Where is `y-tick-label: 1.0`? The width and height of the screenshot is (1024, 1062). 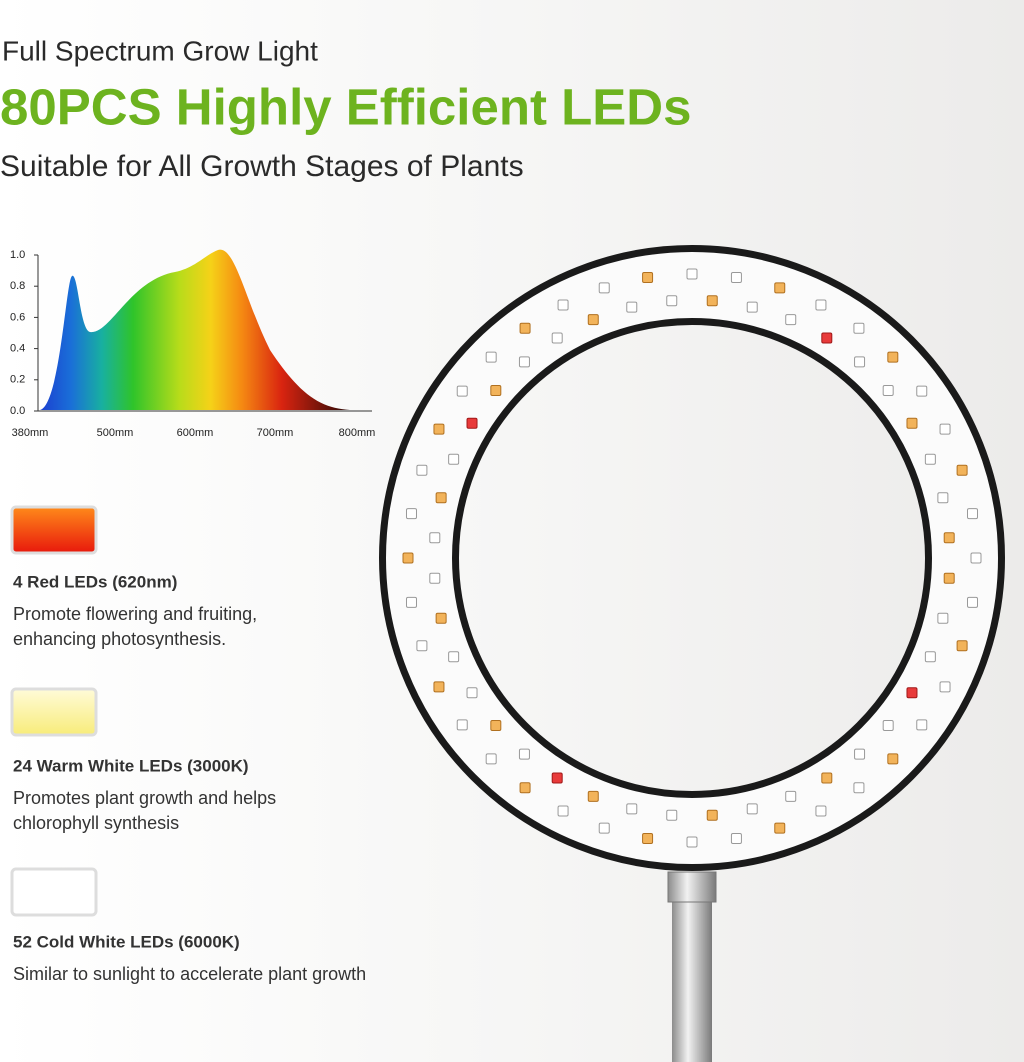
y-tick-label: 1.0 is located at coordinates (17, 255).